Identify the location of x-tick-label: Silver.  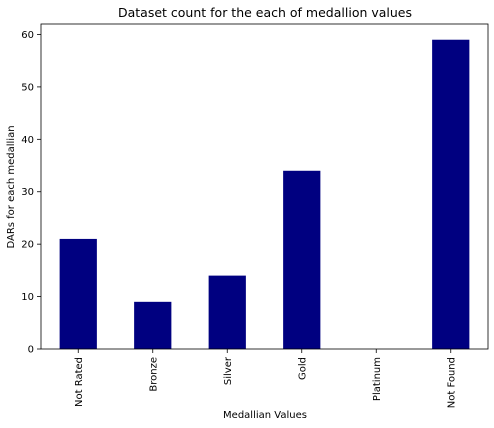
(228, 370).